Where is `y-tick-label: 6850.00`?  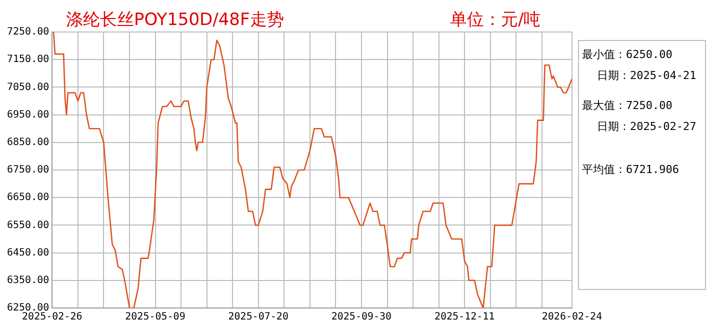 y-tick-label: 6850.00 is located at coordinates (28, 142).